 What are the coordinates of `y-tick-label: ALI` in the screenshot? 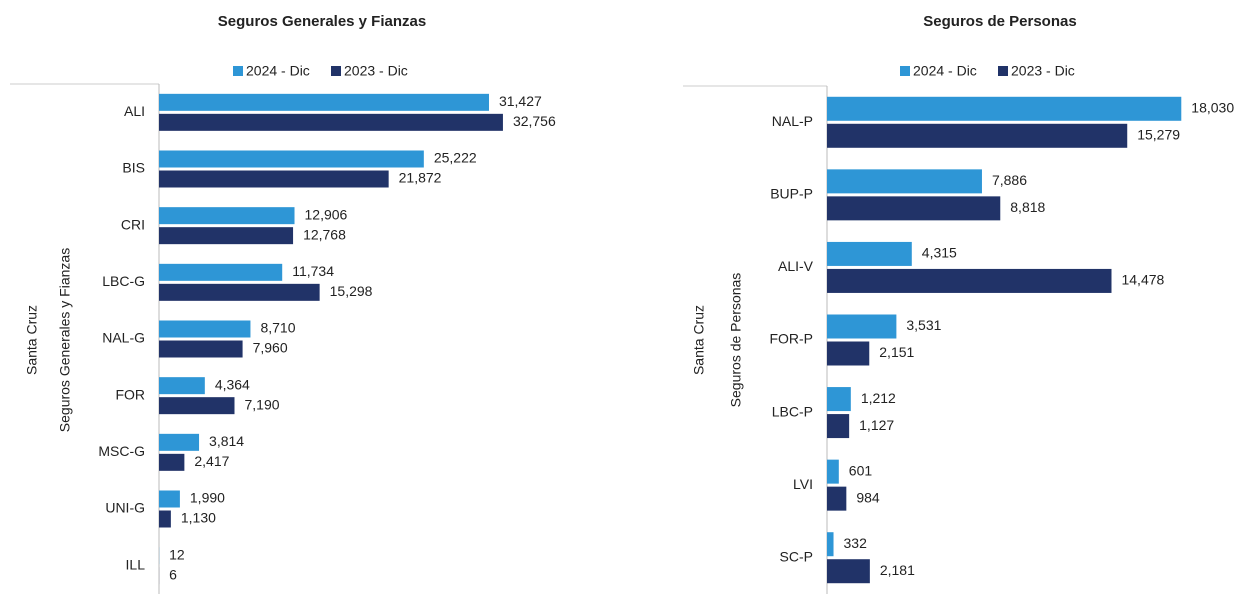 It's located at (134, 111).